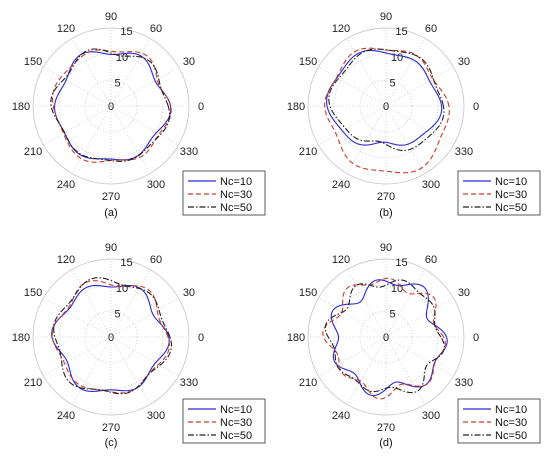 The width and height of the screenshot is (550, 466). What do you see at coordinates (21, 338) in the screenshot?
I see `angle-tick-label: 180` at bounding box center [21, 338].